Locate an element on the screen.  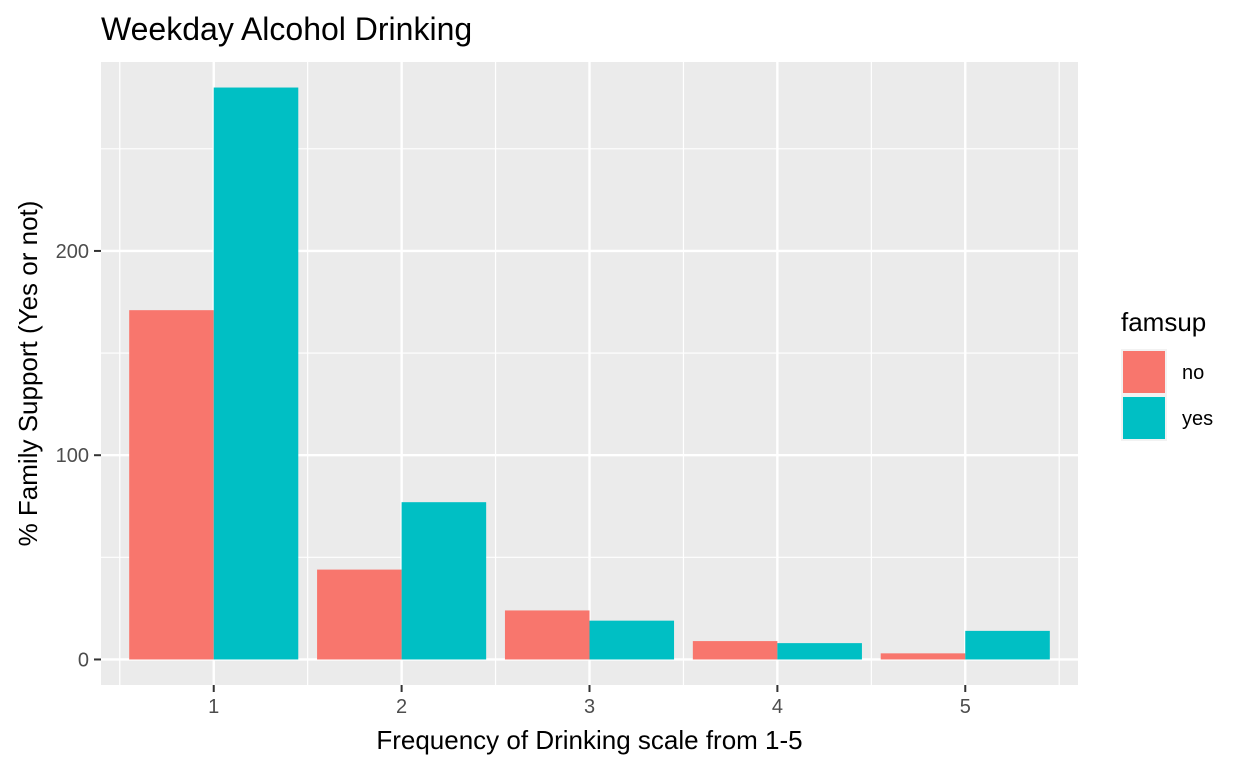
legend: famsup no yes is located at coordinates (1167, 374).